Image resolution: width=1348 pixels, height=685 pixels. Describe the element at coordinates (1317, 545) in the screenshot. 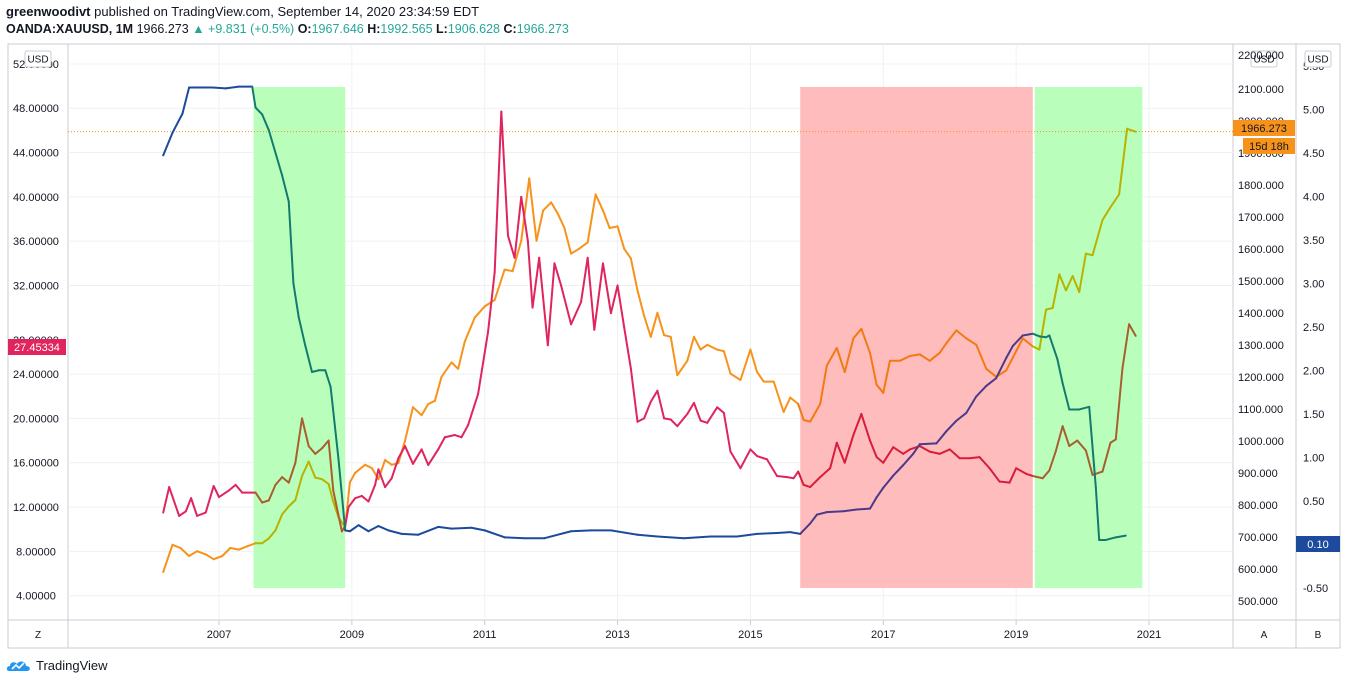

I see `rate-last-value: 0.10` at that location.